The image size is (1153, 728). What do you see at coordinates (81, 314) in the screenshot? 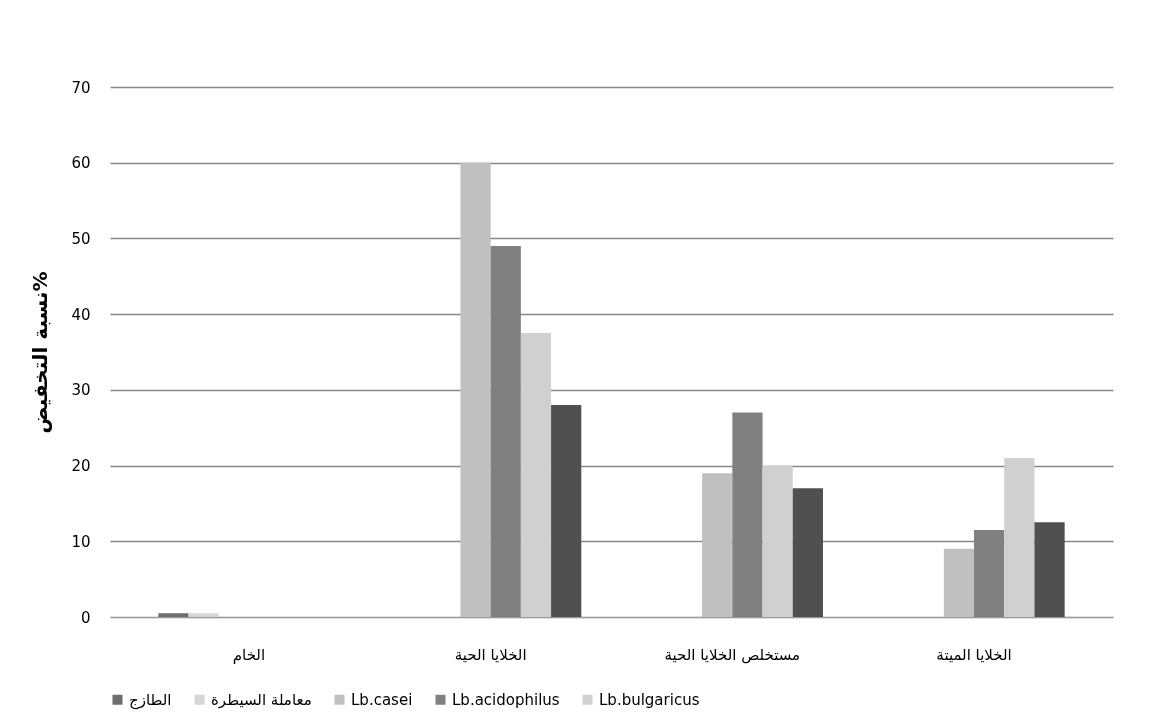
I see `y-tick-label: 40` at bounding box center [81, 314].